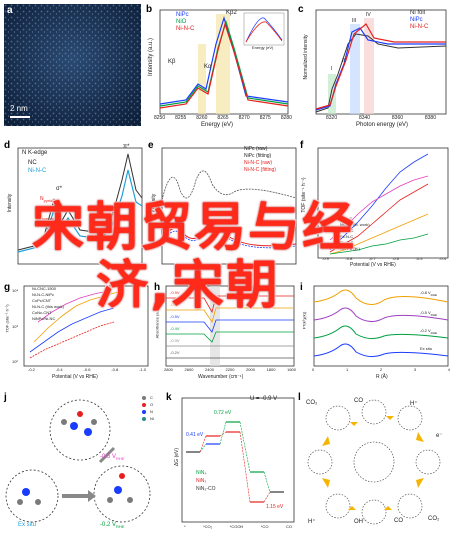 The height and width of the screenshot is (537, 454). I want to click on i-ylabel: FT(k³χ(k)), so click(304, 320).